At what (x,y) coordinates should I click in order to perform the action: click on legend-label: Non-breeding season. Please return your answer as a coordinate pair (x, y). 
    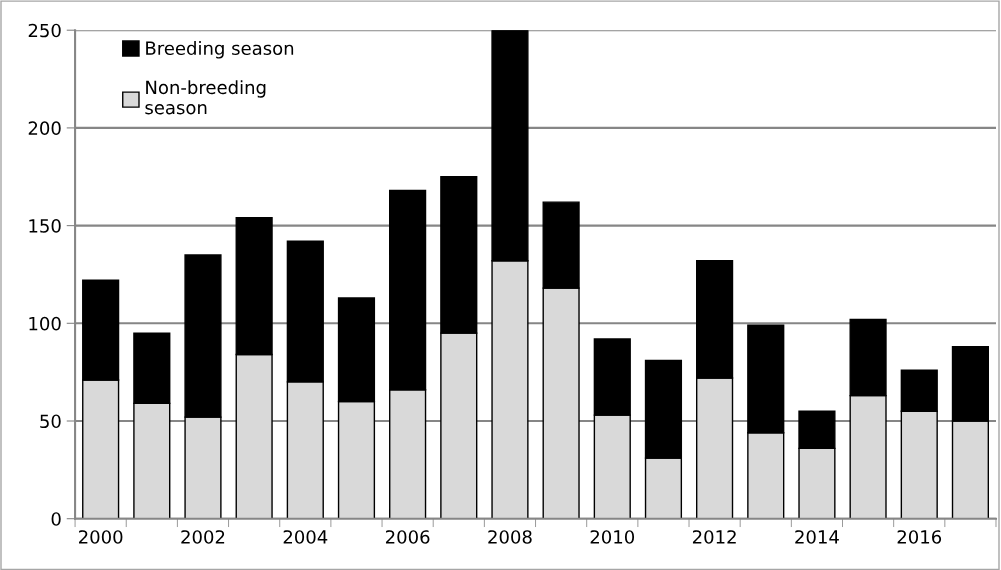
    Looking at the image, I should click on (205, 97).